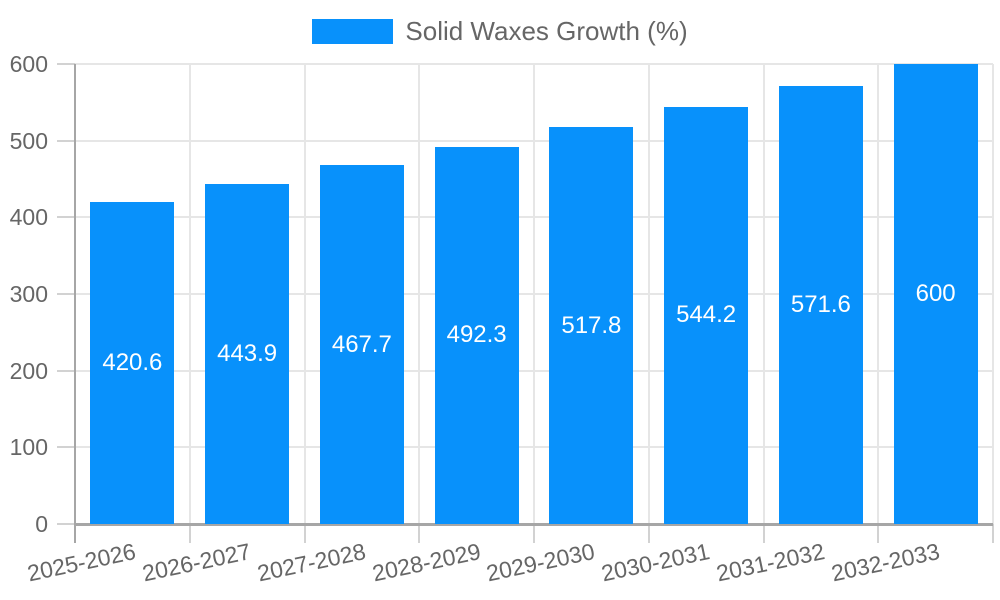 This screenshot has width=1000, height=600. Describe the element at coordinates (311, 562) in the screenshot. I see `x-axis-label: 2027-2028` at that location.